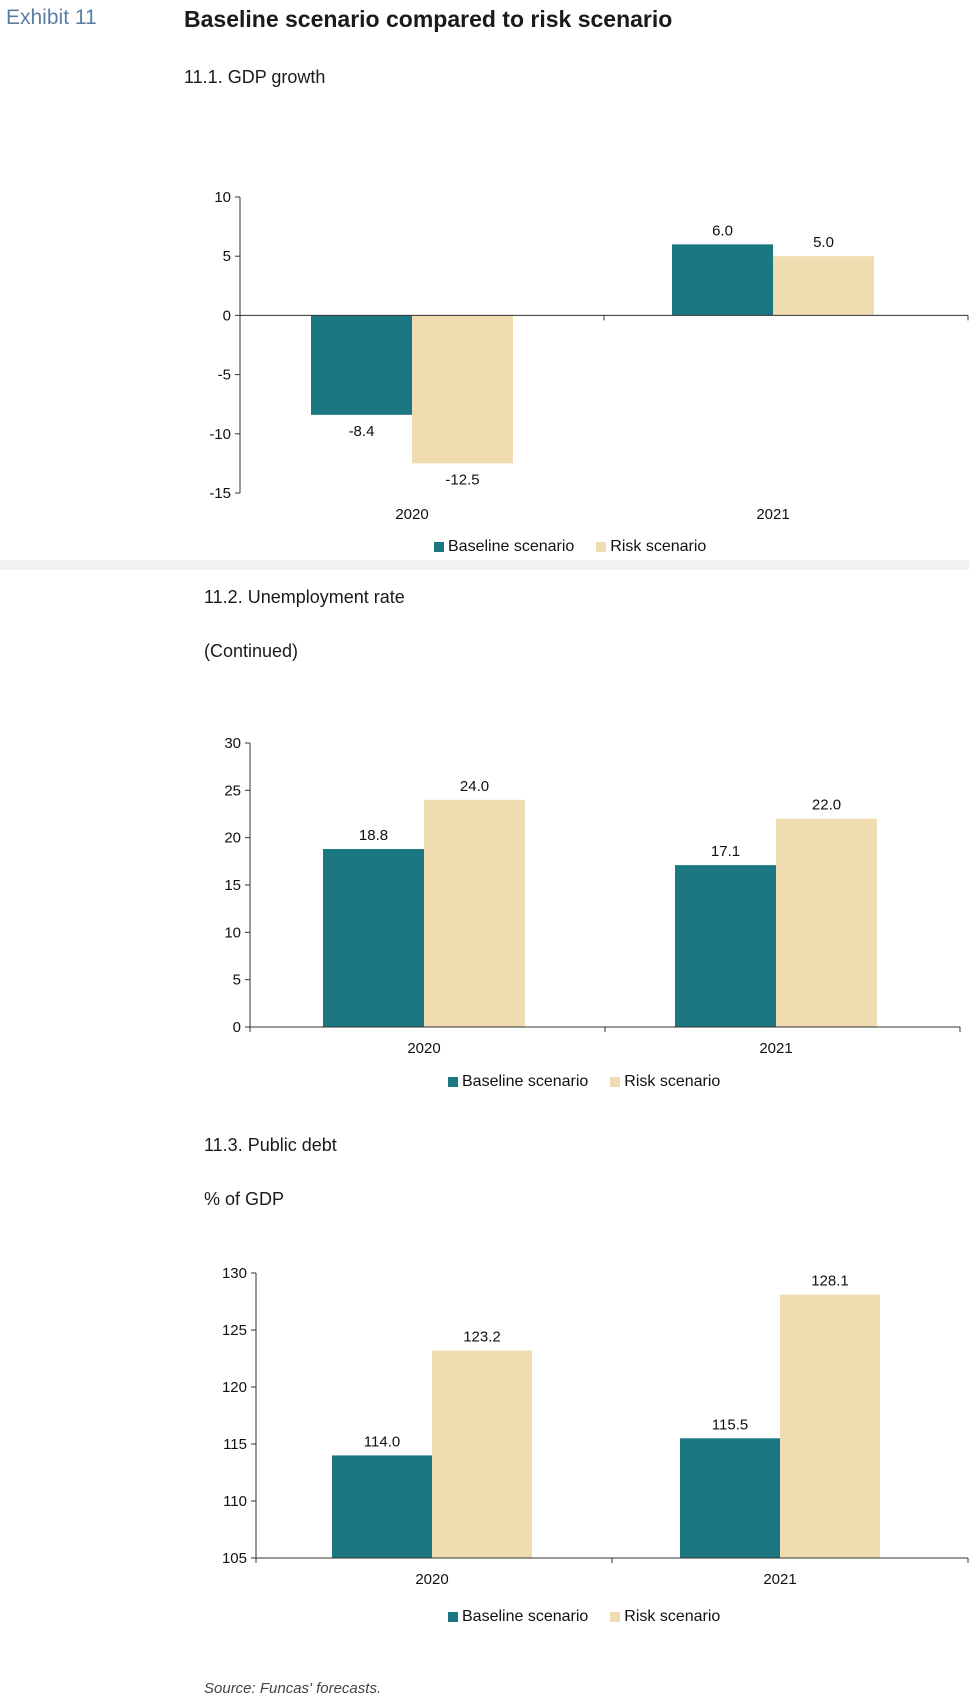 Image resolution: width=969 pixels, height=1708 pixels. I want to click on data-label-baseline-2020: 114.0, so click(382, 1441).